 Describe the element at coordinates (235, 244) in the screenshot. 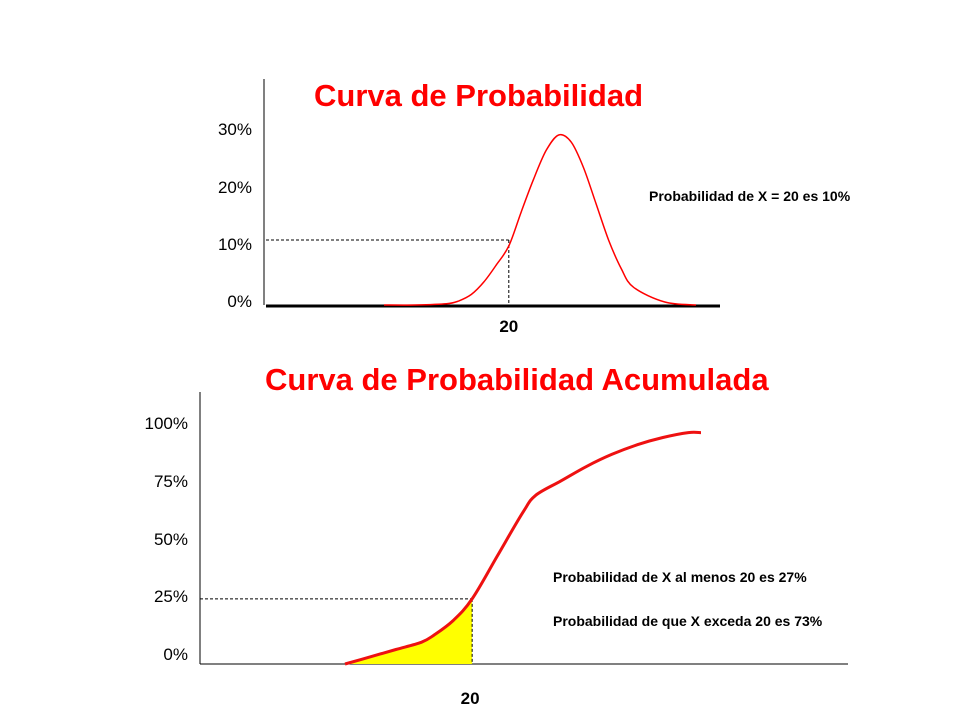

I see `y-tick-label: 10%` at that location.